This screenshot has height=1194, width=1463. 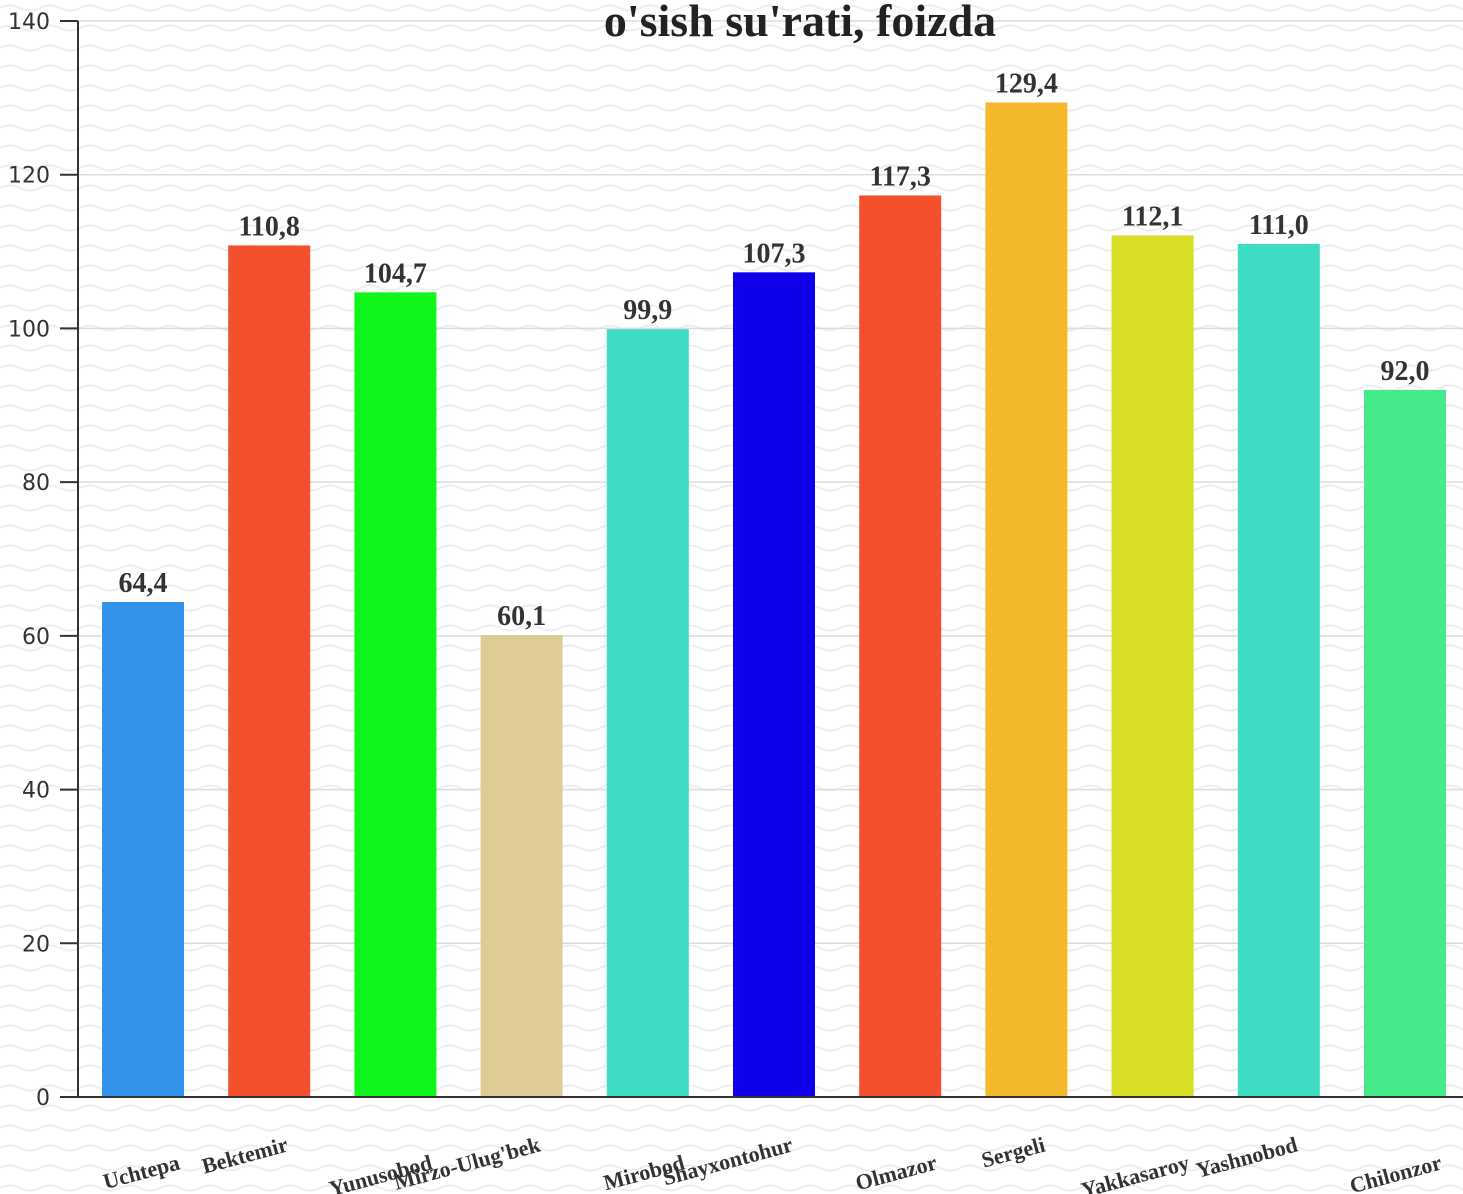 What do you see at coordinates (36, 944) in the screenshot?
I see `y-tick-label: 20` at bounding box center [36, 944].